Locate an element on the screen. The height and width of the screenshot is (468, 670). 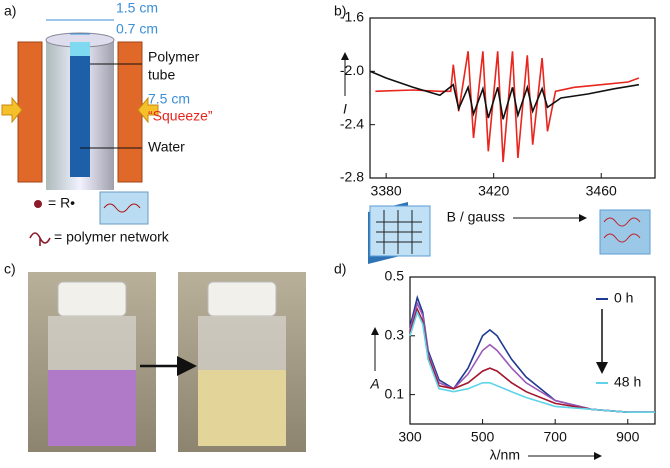
panel-label: a) is located at coordinates (10, 11).